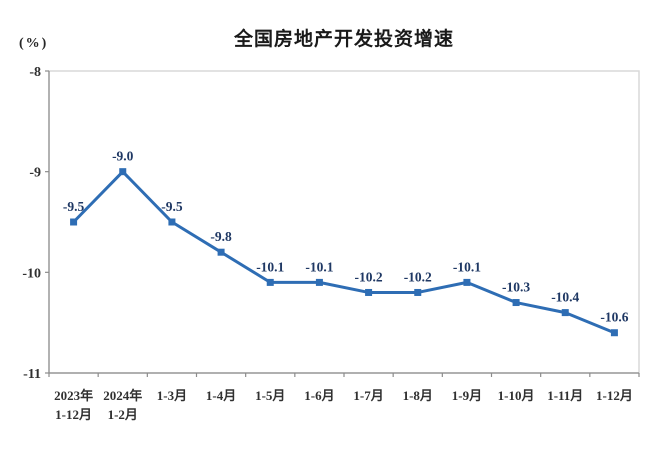 The height and width of the screenshot is (452, 660). I want to click on data-point-label: -10.3, so click(516, 287).